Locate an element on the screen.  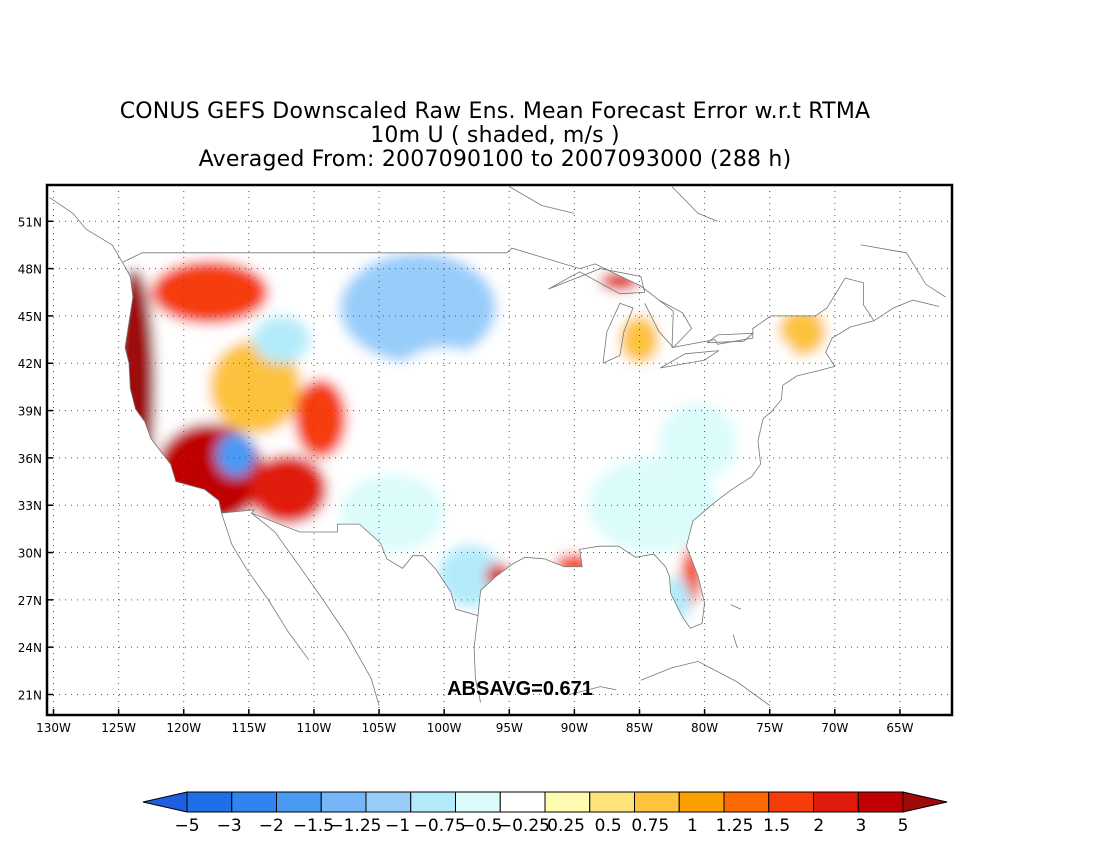
lat-tick-label: 30N is located at coordinates (30, 554).